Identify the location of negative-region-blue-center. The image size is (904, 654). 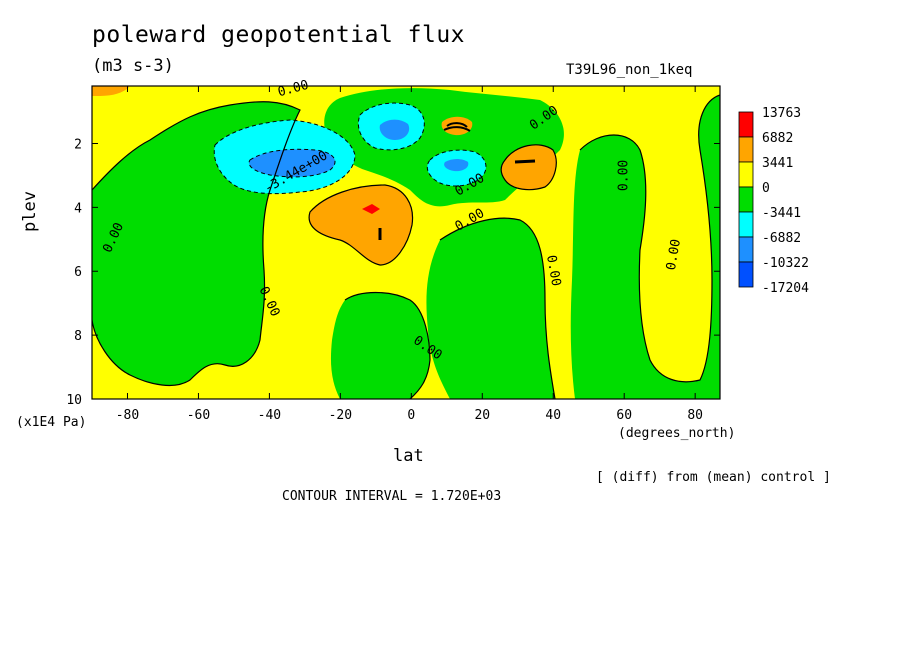
(394, 129).